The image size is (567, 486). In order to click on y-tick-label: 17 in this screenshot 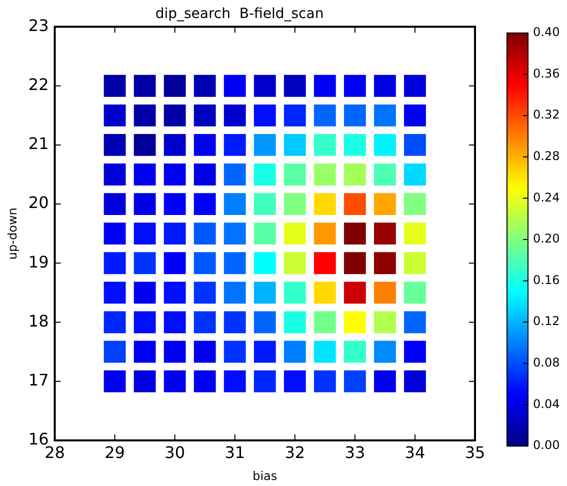, I will do `click(38, 380)`.